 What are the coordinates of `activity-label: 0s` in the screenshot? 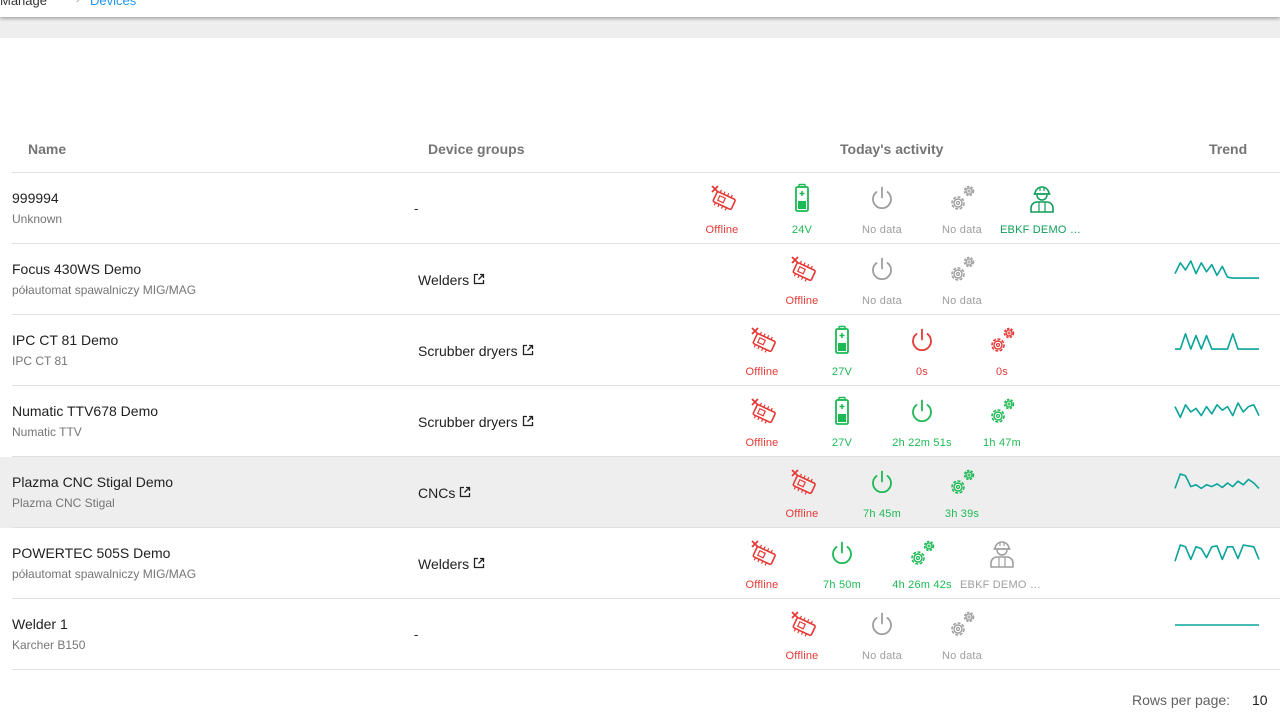 It's located at (1002, 372).